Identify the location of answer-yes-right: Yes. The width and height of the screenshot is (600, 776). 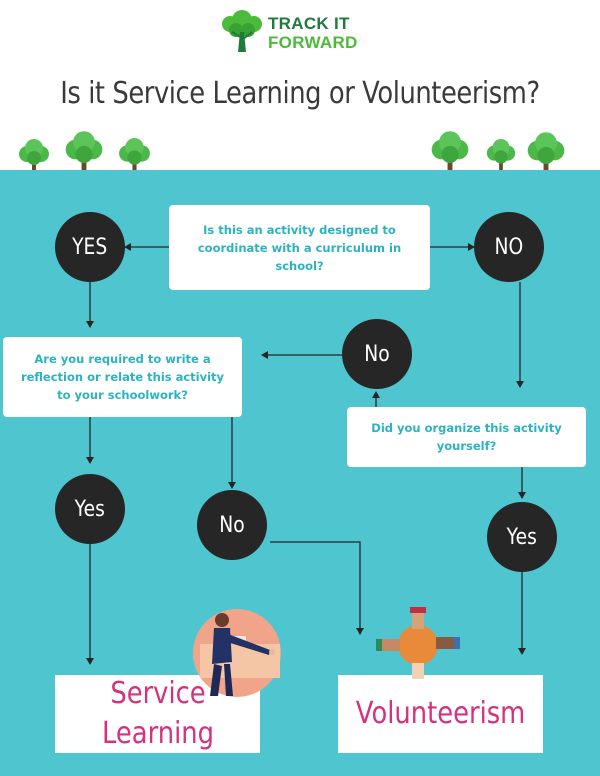
(522, 537).